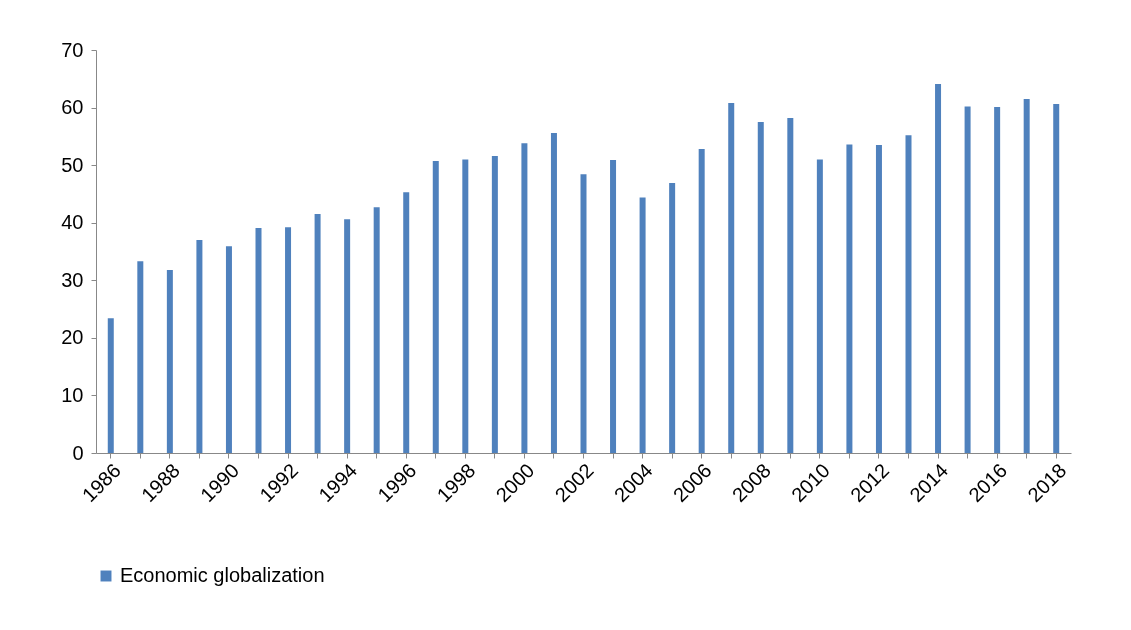 The image size is (1131, 630). What do you see at coordinates (72, 394) in the screenshot?
I see `y-tick-label: 10` at bounding box center [72, 394].